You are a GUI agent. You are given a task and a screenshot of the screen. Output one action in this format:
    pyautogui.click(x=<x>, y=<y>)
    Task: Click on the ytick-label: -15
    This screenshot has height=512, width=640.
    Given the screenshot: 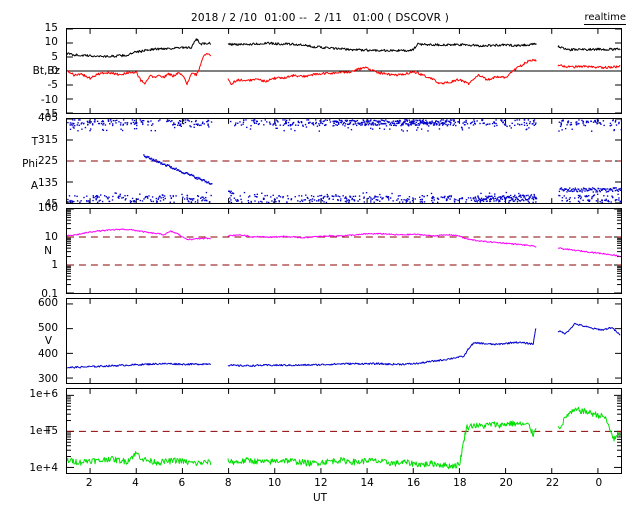 What is the action you would take?
    pyautogui.click(x=49, y=114)
    